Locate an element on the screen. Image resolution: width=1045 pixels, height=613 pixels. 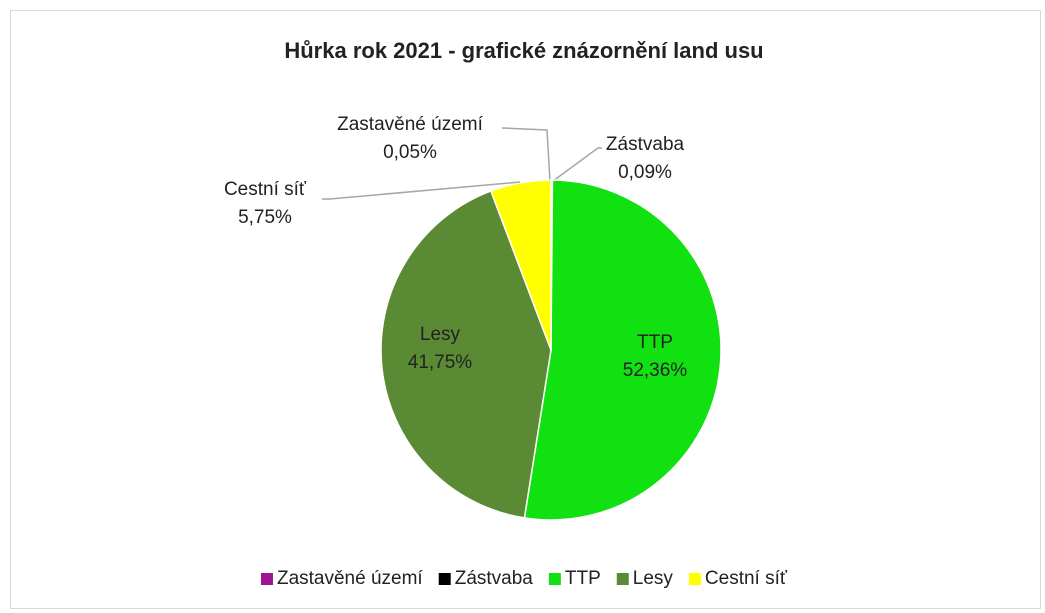
slice-label-value: 41,75% is located at coordinates (440, 362).